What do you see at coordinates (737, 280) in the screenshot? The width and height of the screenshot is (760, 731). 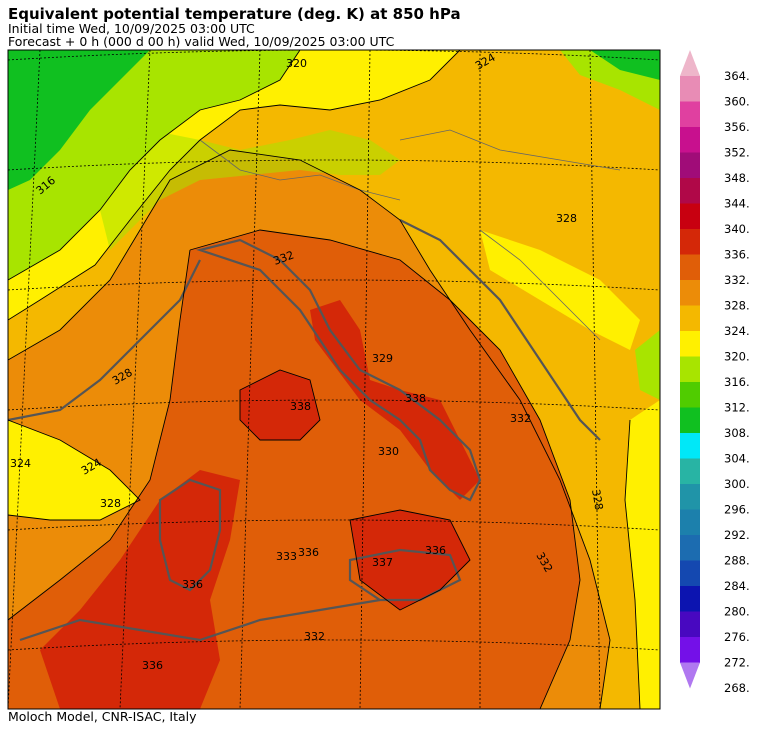 I see `colorbar-tick-label: 332.` at bounding box center [737, 280].